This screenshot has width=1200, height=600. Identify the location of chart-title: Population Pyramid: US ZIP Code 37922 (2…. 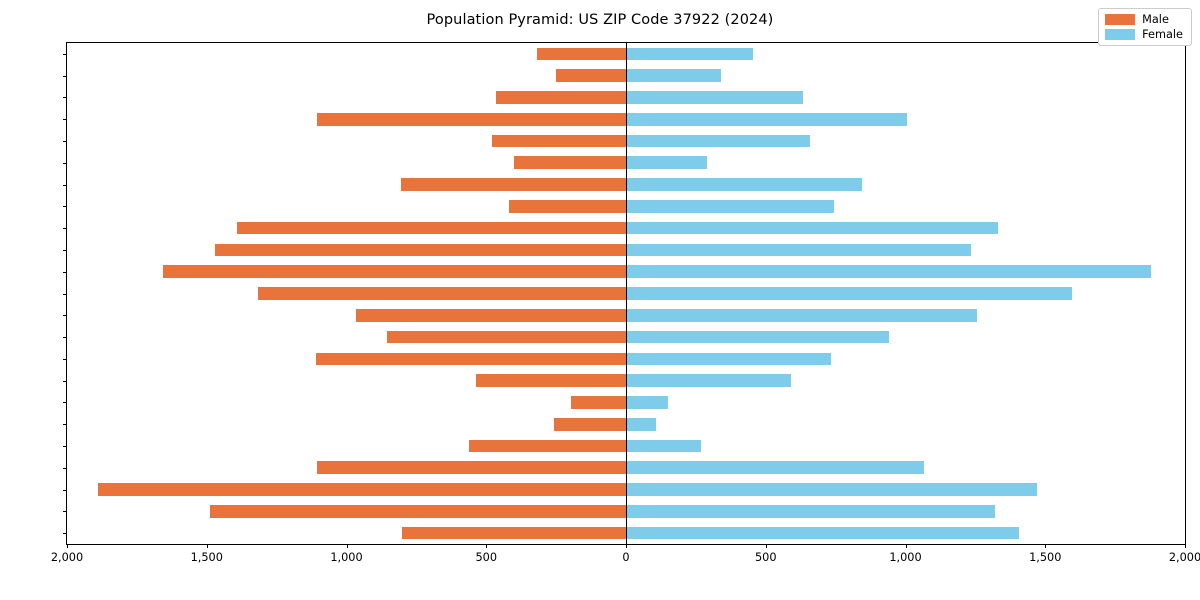
(600, 20).